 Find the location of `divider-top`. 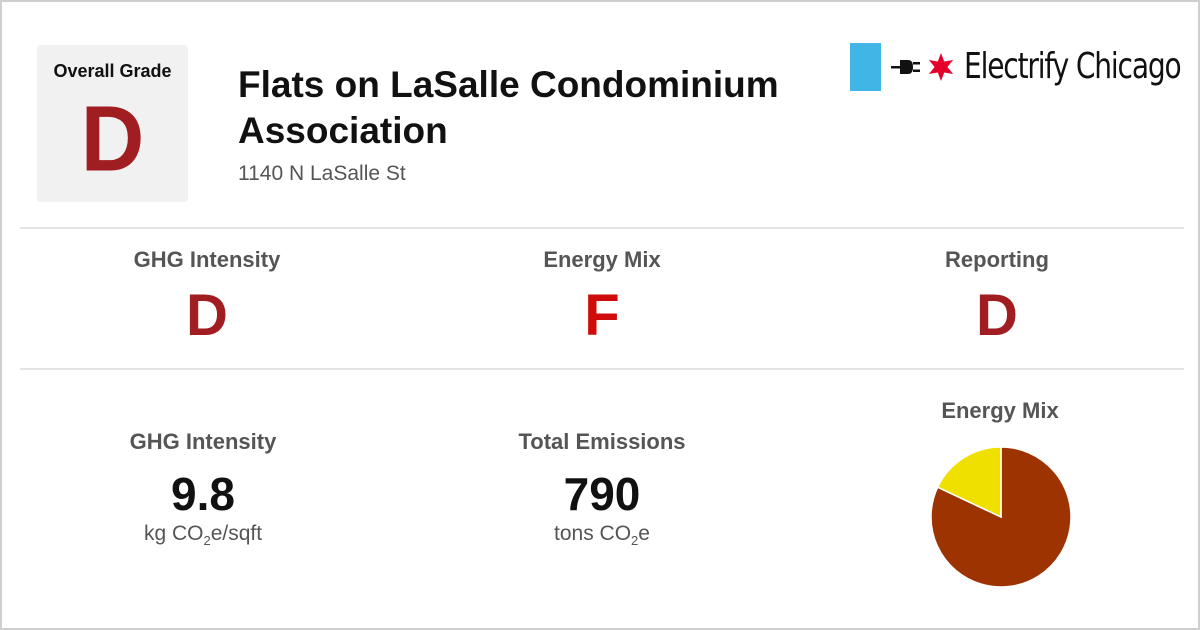

divider-top is located at coordinates (602, 228).